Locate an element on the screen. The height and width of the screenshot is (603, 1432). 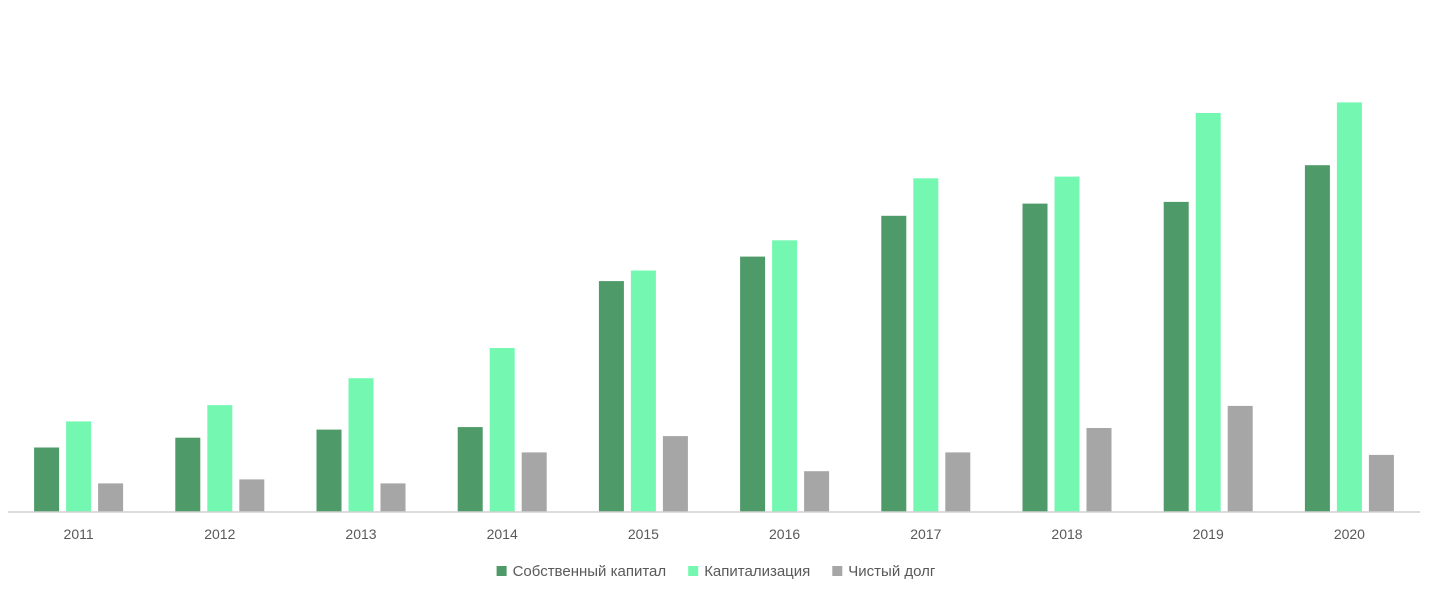
legend-item-series-1: Капитализация is located at coordinates (749, 571).